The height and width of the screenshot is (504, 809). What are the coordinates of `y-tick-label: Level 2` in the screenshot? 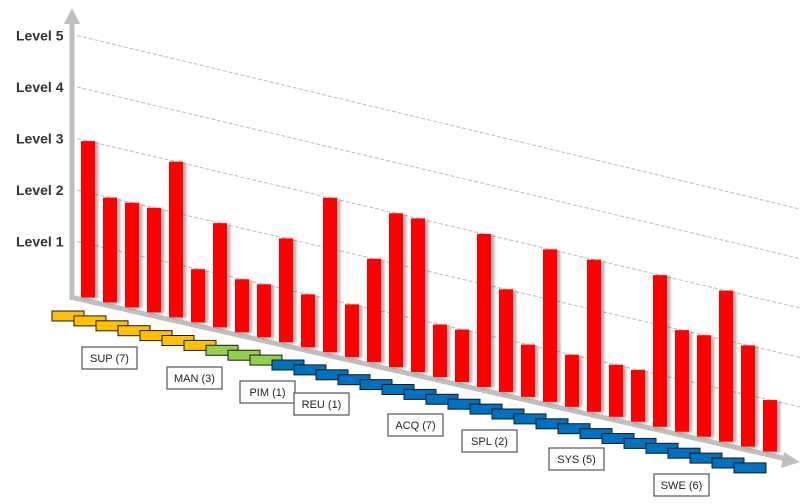 It's located at (40, 190).